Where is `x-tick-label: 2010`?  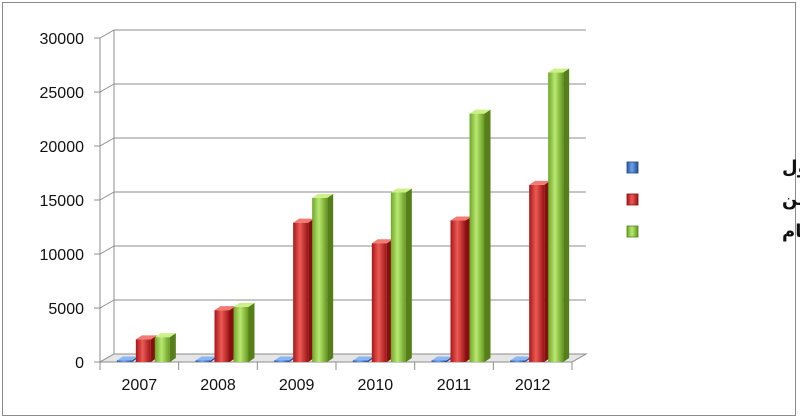 x-tick-label: 2010 is located at coordinates (376, 385).